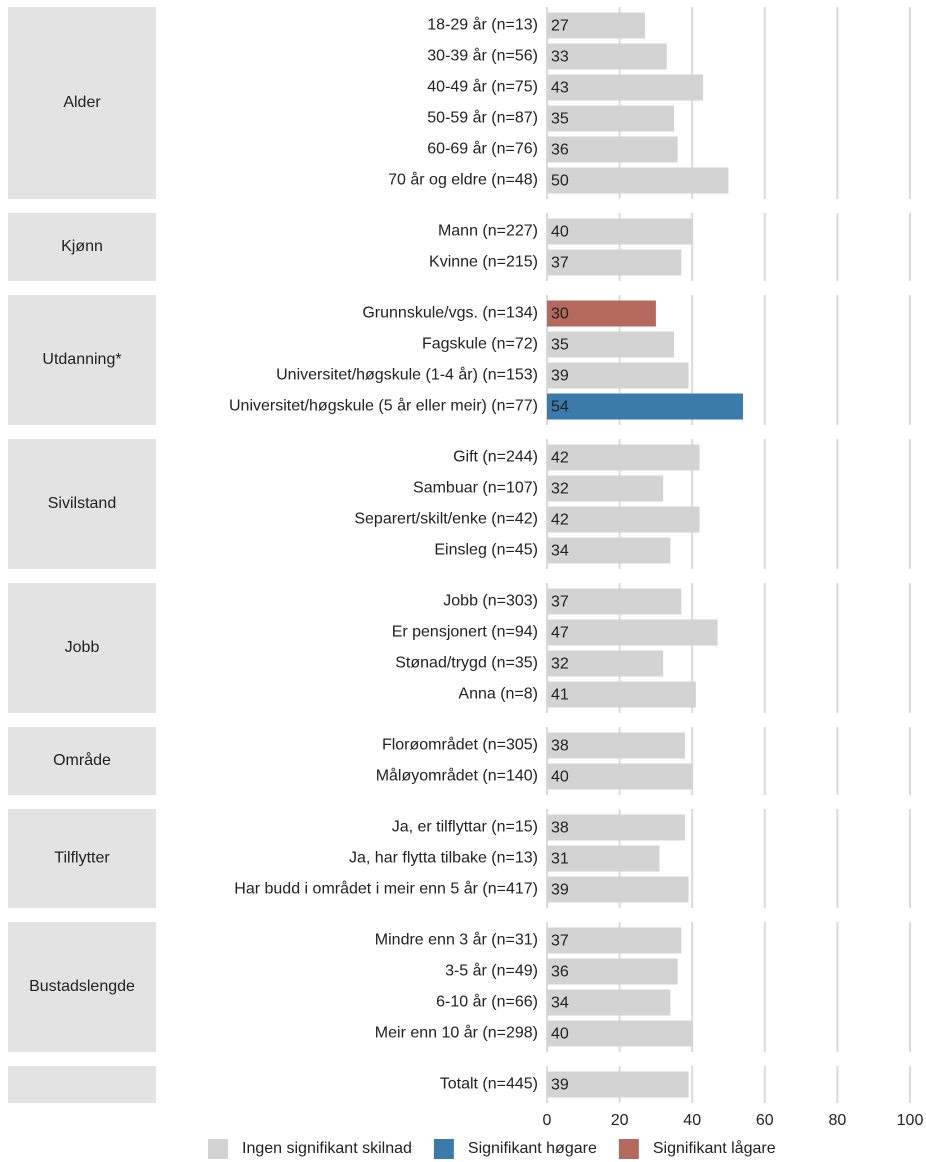  I want to click on category-label: Gift (n=244), so click(495, 457).